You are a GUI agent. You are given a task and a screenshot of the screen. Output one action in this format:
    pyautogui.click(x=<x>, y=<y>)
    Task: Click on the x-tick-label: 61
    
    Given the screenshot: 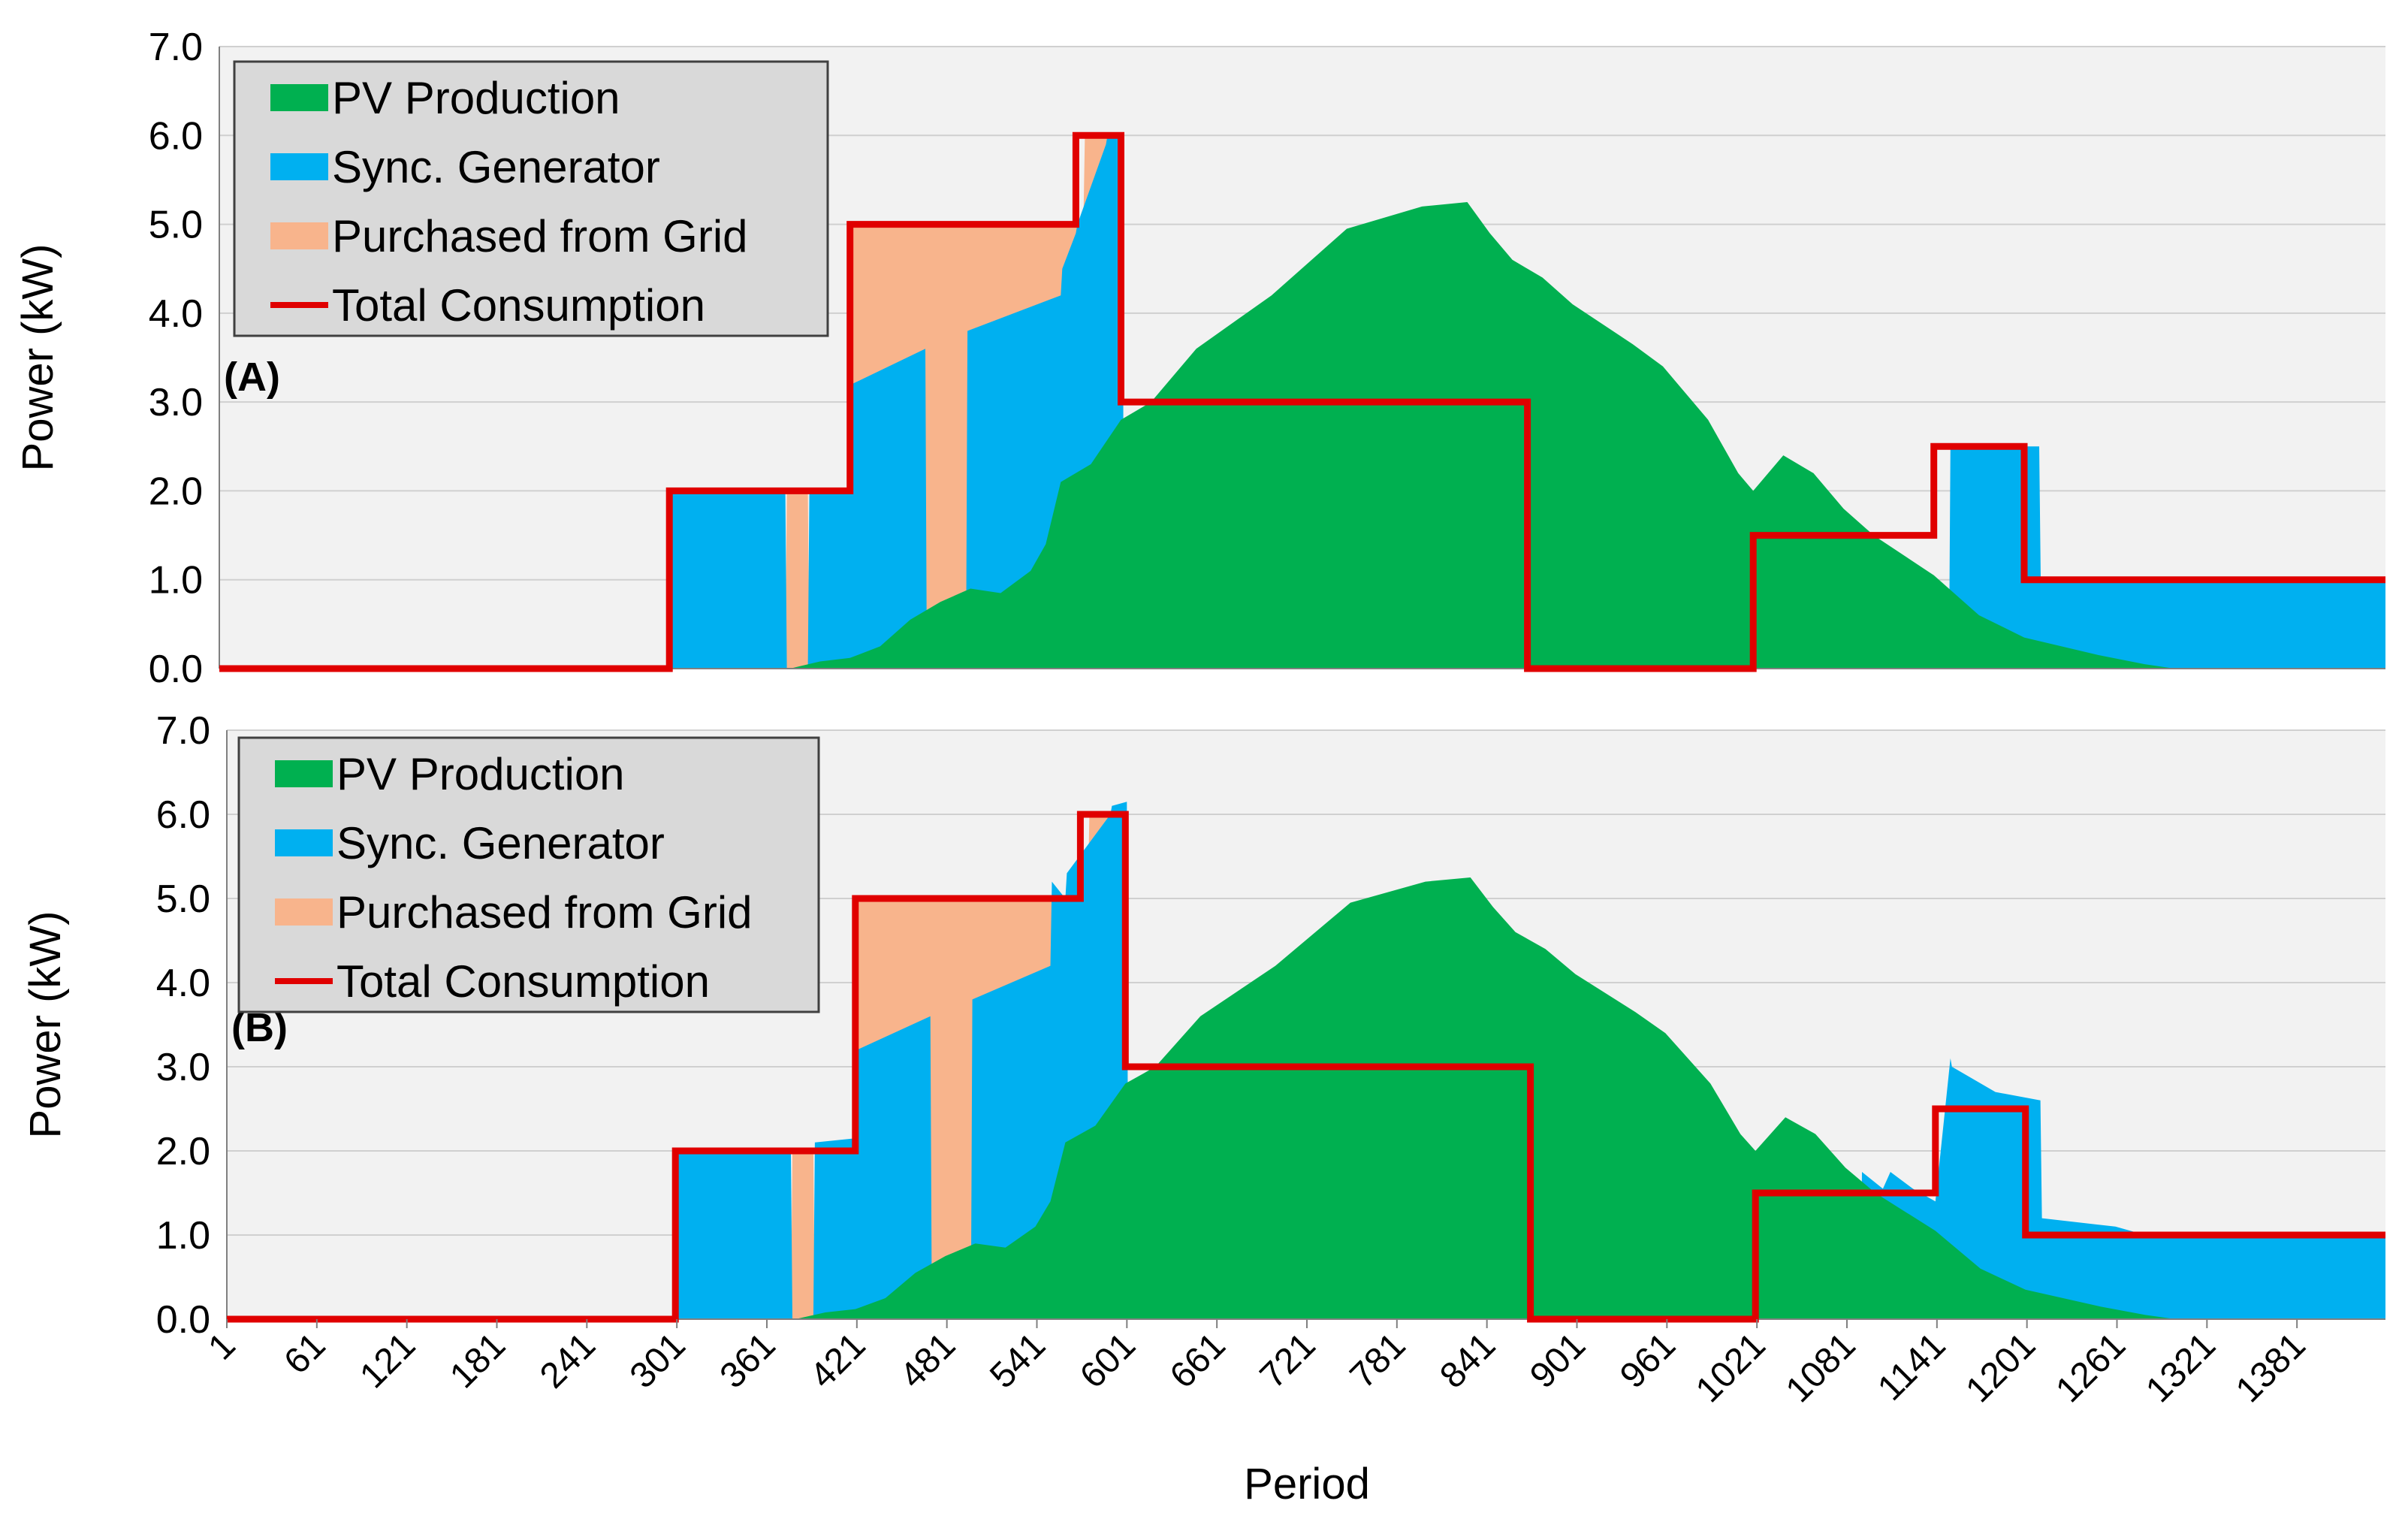 What is the action you would take?
    pyautogui.click(x=304, y=1353)
    